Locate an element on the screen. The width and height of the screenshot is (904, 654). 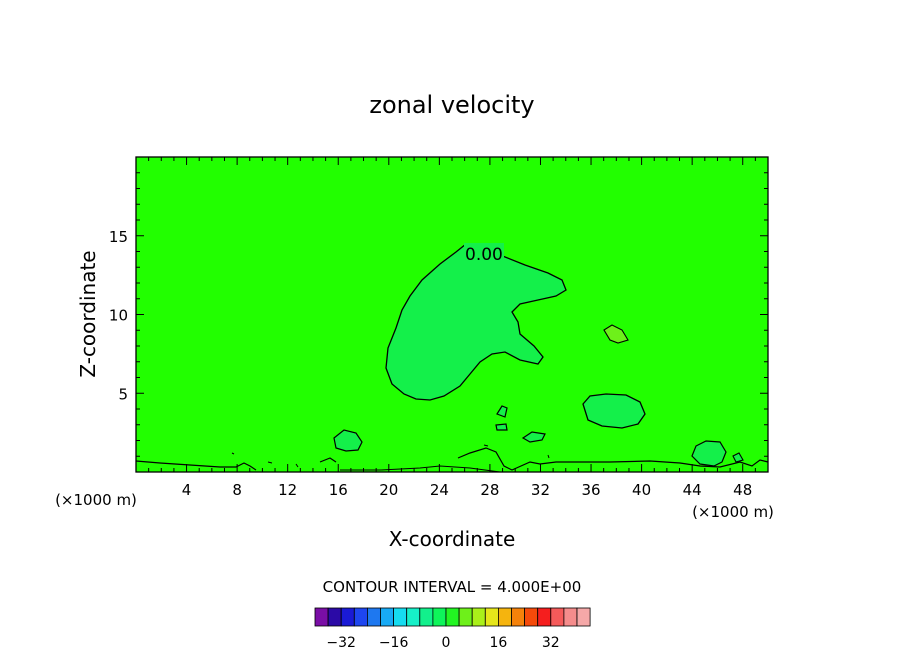
x-tick-label: 24 is located at coordinates (439, 490).